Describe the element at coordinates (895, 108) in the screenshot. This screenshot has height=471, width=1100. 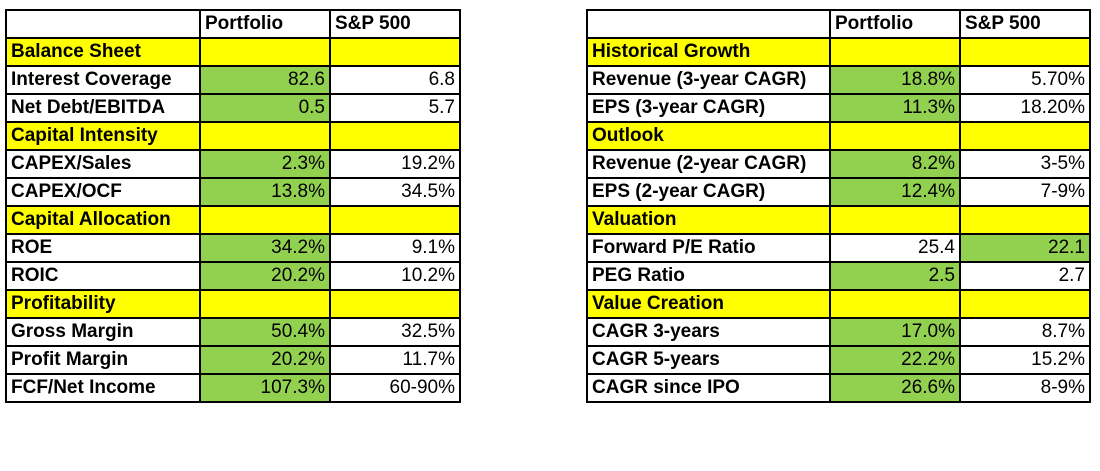
I see `portfolio-value: 11.3%` at that location.